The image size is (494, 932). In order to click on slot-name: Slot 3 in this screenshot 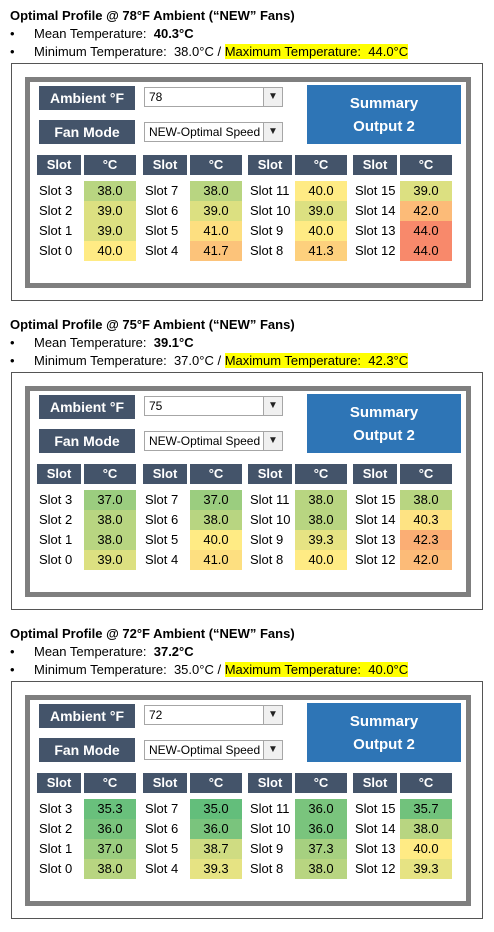, I will do `click(56, 808)`.